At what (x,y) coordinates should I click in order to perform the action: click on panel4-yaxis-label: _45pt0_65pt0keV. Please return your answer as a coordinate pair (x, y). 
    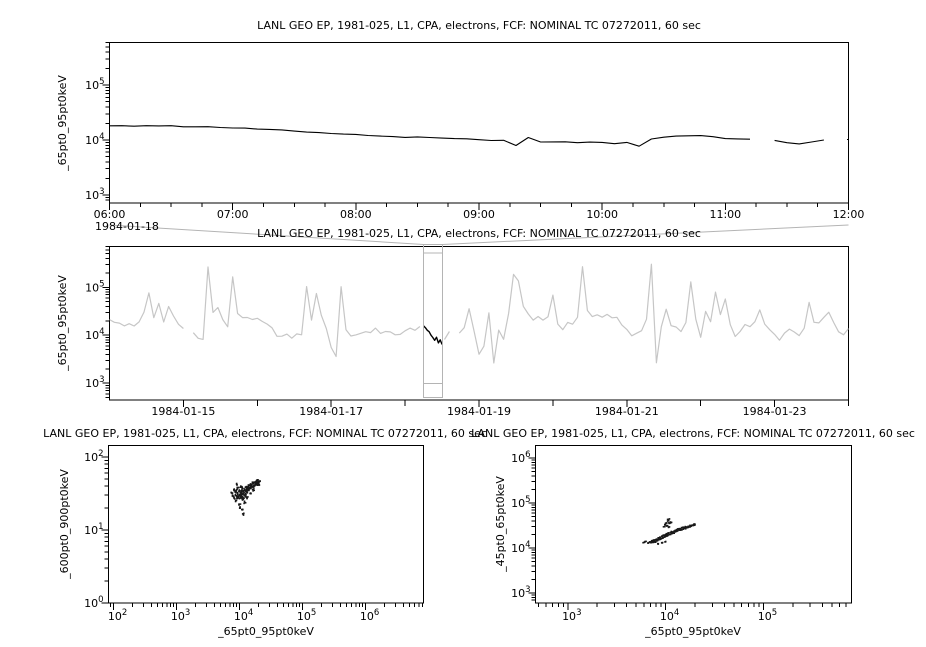
    Looking at the image, I should click on (500, 524).